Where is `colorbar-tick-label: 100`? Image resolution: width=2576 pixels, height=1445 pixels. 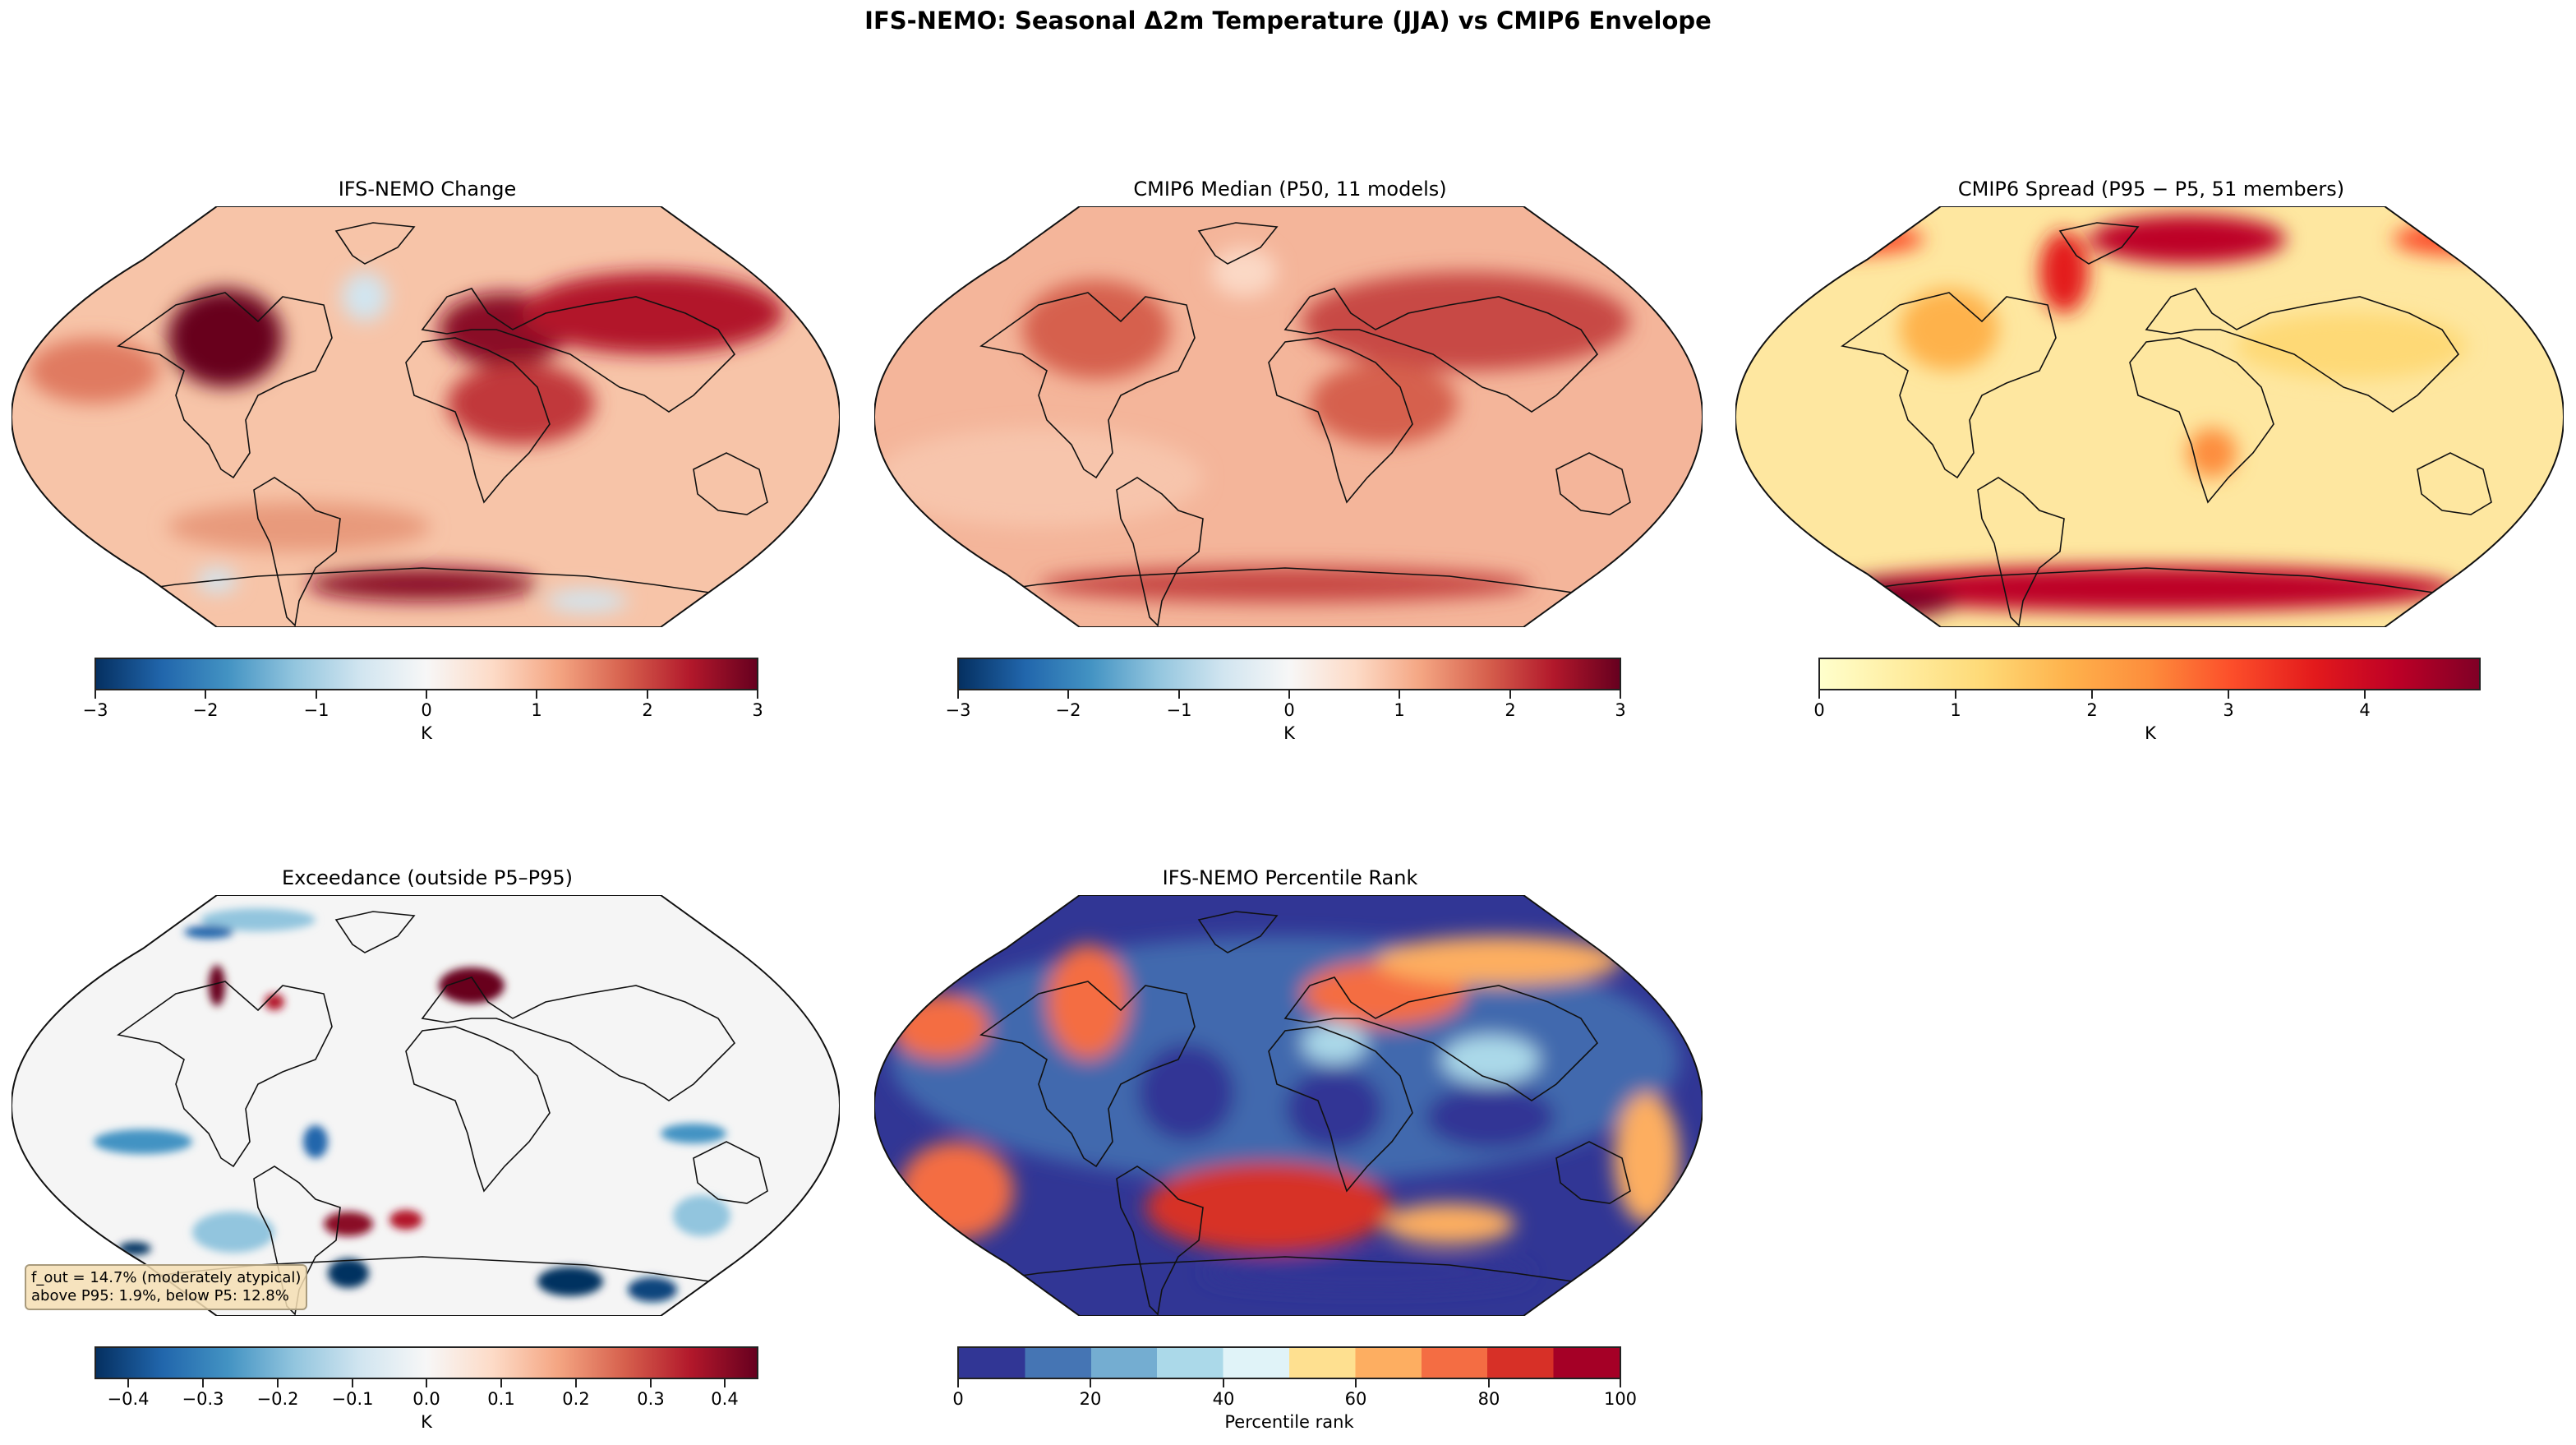 colorbar-tick-label: 100 is located at coordinates (1620, 1399).